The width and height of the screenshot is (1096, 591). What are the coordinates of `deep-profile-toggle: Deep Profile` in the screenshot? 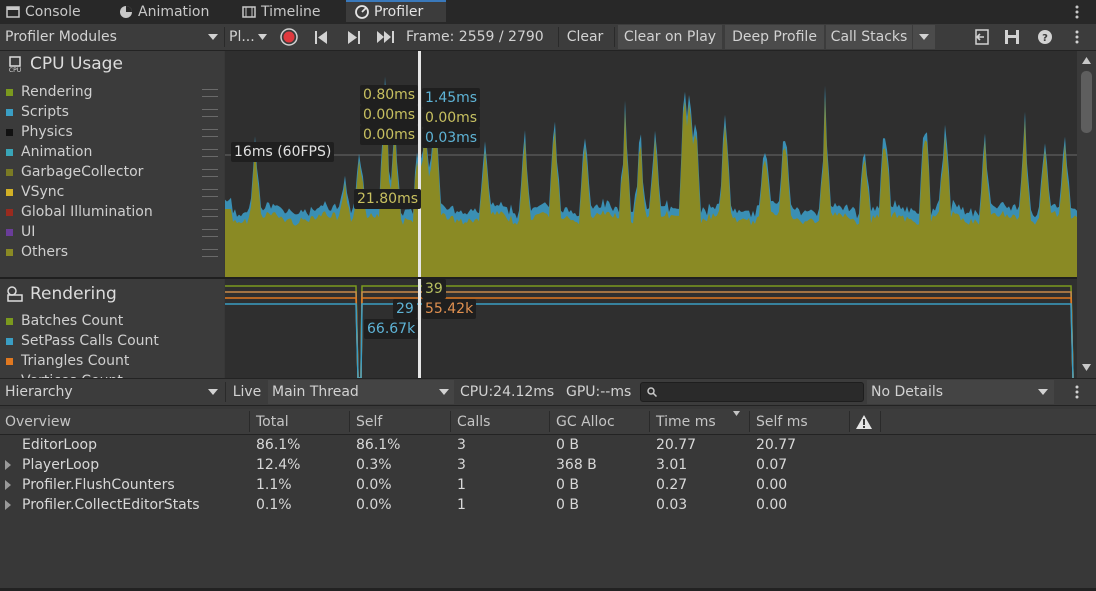 It's located at (774, 37).